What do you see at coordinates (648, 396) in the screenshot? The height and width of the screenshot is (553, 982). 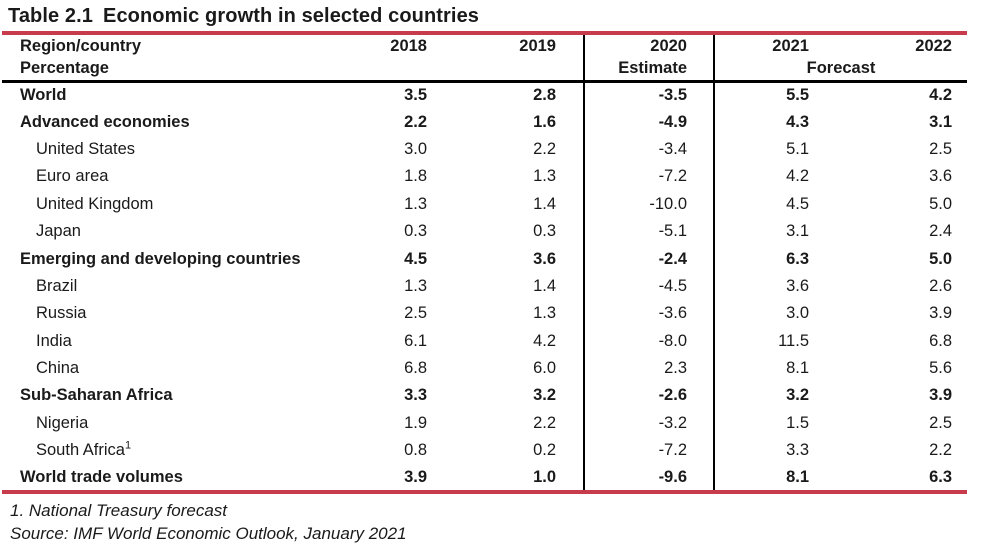 I see `cell-value: -2.6` at bounding box center [648, 396].